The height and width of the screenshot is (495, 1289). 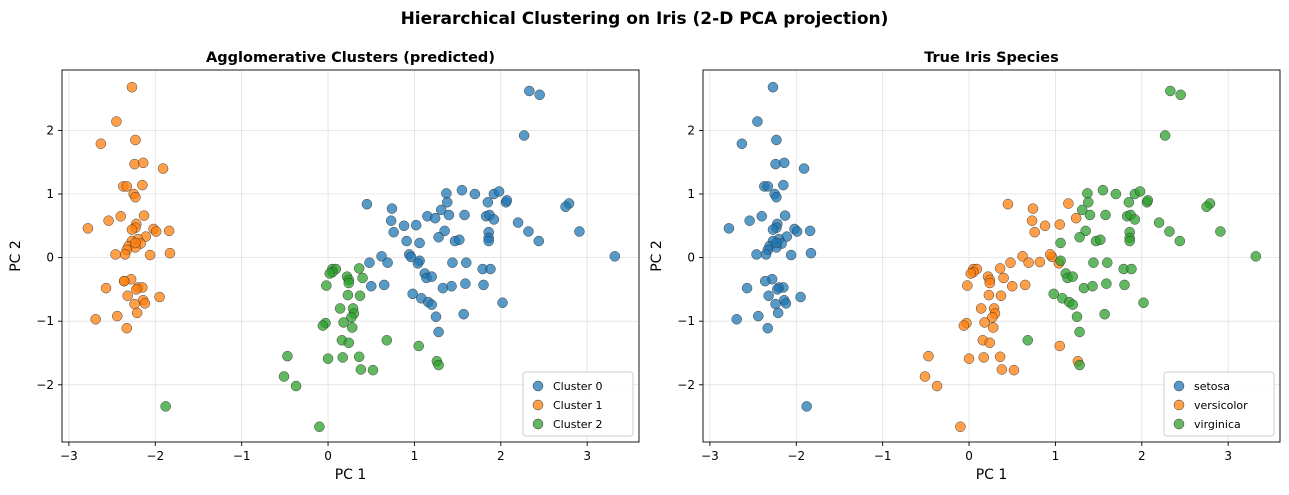 I want to click on y-tick-label: −1, so click(x=686, y=321).